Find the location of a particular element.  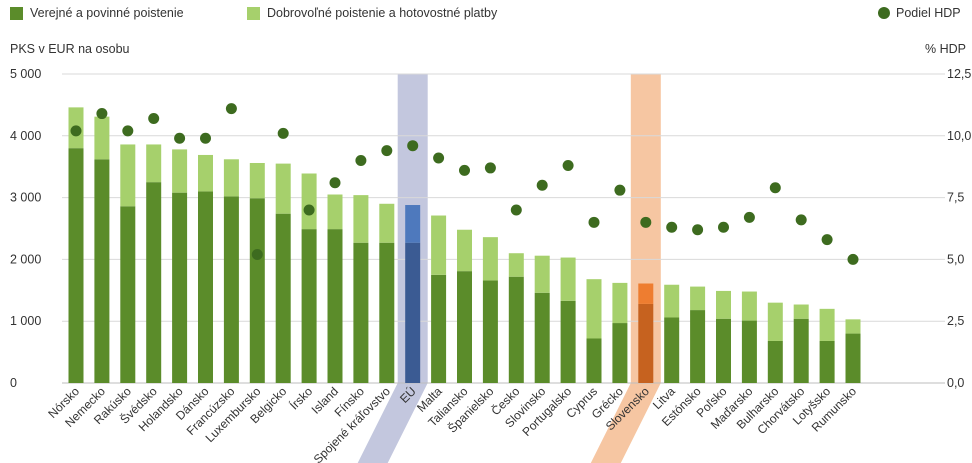

highlight-band-tail-slovensko is located at coordinates (625, 423).